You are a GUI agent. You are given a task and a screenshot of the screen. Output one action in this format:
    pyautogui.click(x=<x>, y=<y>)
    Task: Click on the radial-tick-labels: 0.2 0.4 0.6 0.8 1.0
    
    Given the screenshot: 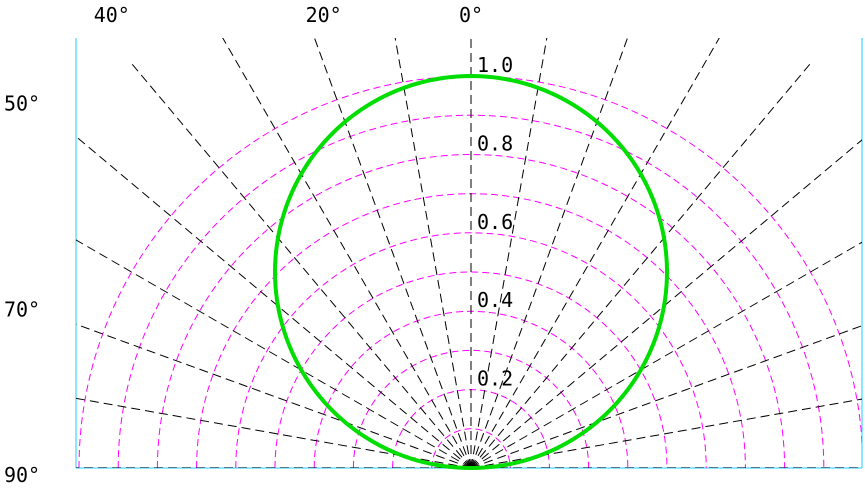 What is the action you would take?
    pyautogui.click(x=495, y=222)
    